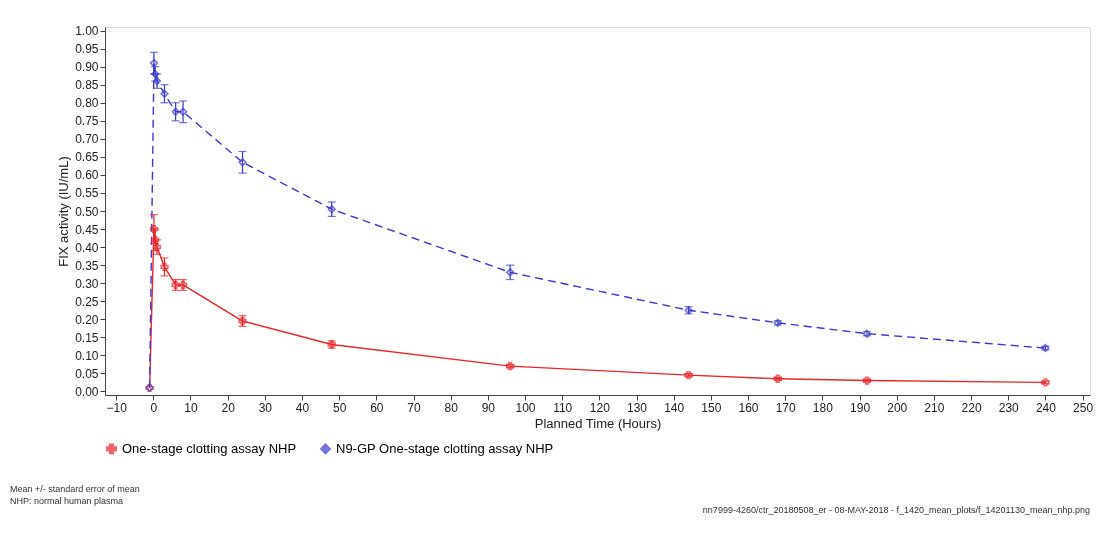 This screenshot has height=551, width=1112. I want to click on x-tick-label: 180, so click(823, 407).